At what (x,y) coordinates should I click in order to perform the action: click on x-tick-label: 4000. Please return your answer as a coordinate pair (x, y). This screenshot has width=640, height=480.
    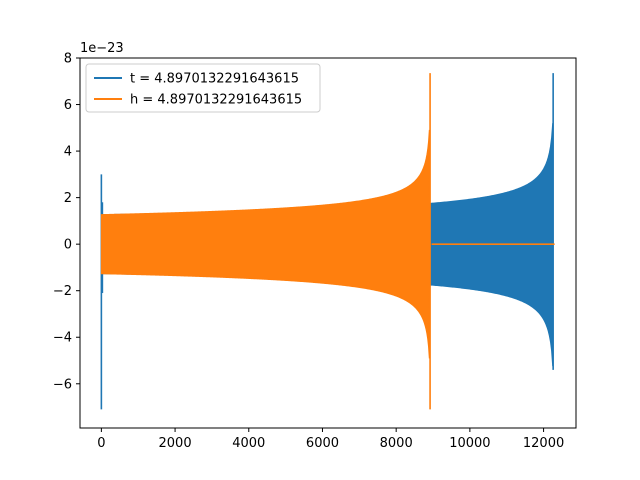
    Looking at the image, I should click on (248, 443).